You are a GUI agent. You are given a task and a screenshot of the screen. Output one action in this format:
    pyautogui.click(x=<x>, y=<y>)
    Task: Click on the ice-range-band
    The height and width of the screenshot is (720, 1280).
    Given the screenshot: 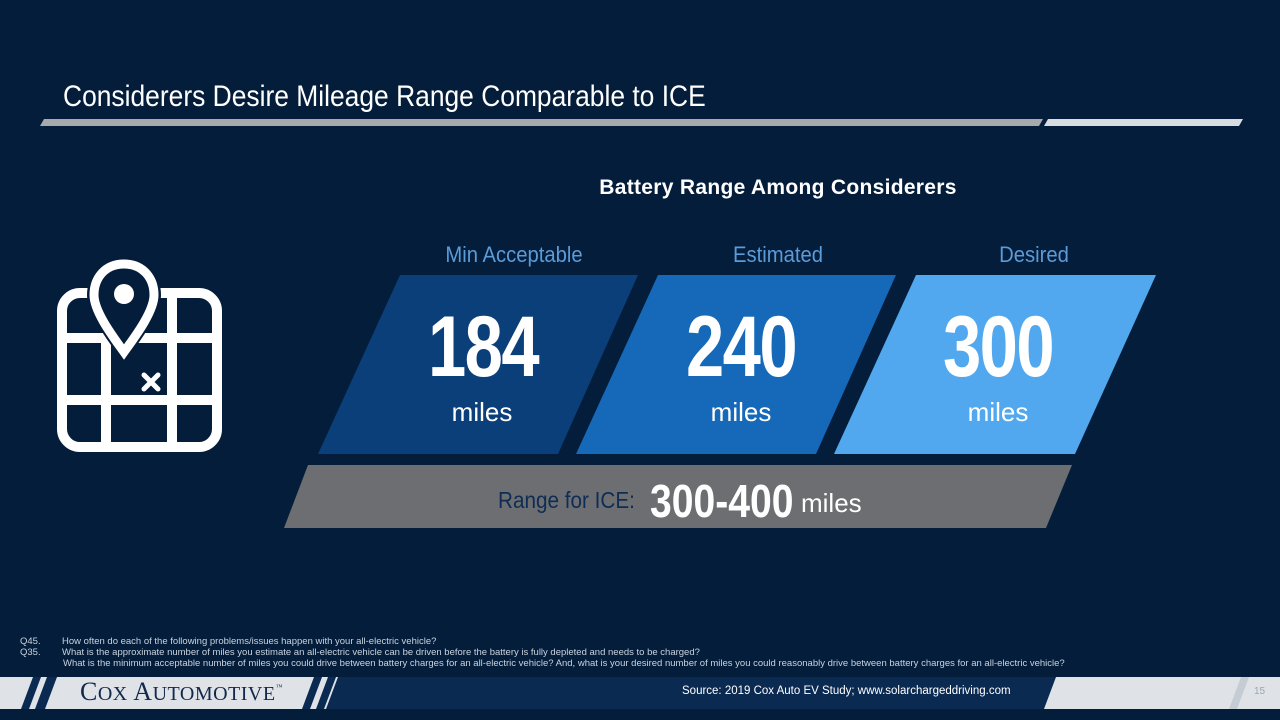 What is the action you would take?
    pyautogui.click(x=678, y=496)
    